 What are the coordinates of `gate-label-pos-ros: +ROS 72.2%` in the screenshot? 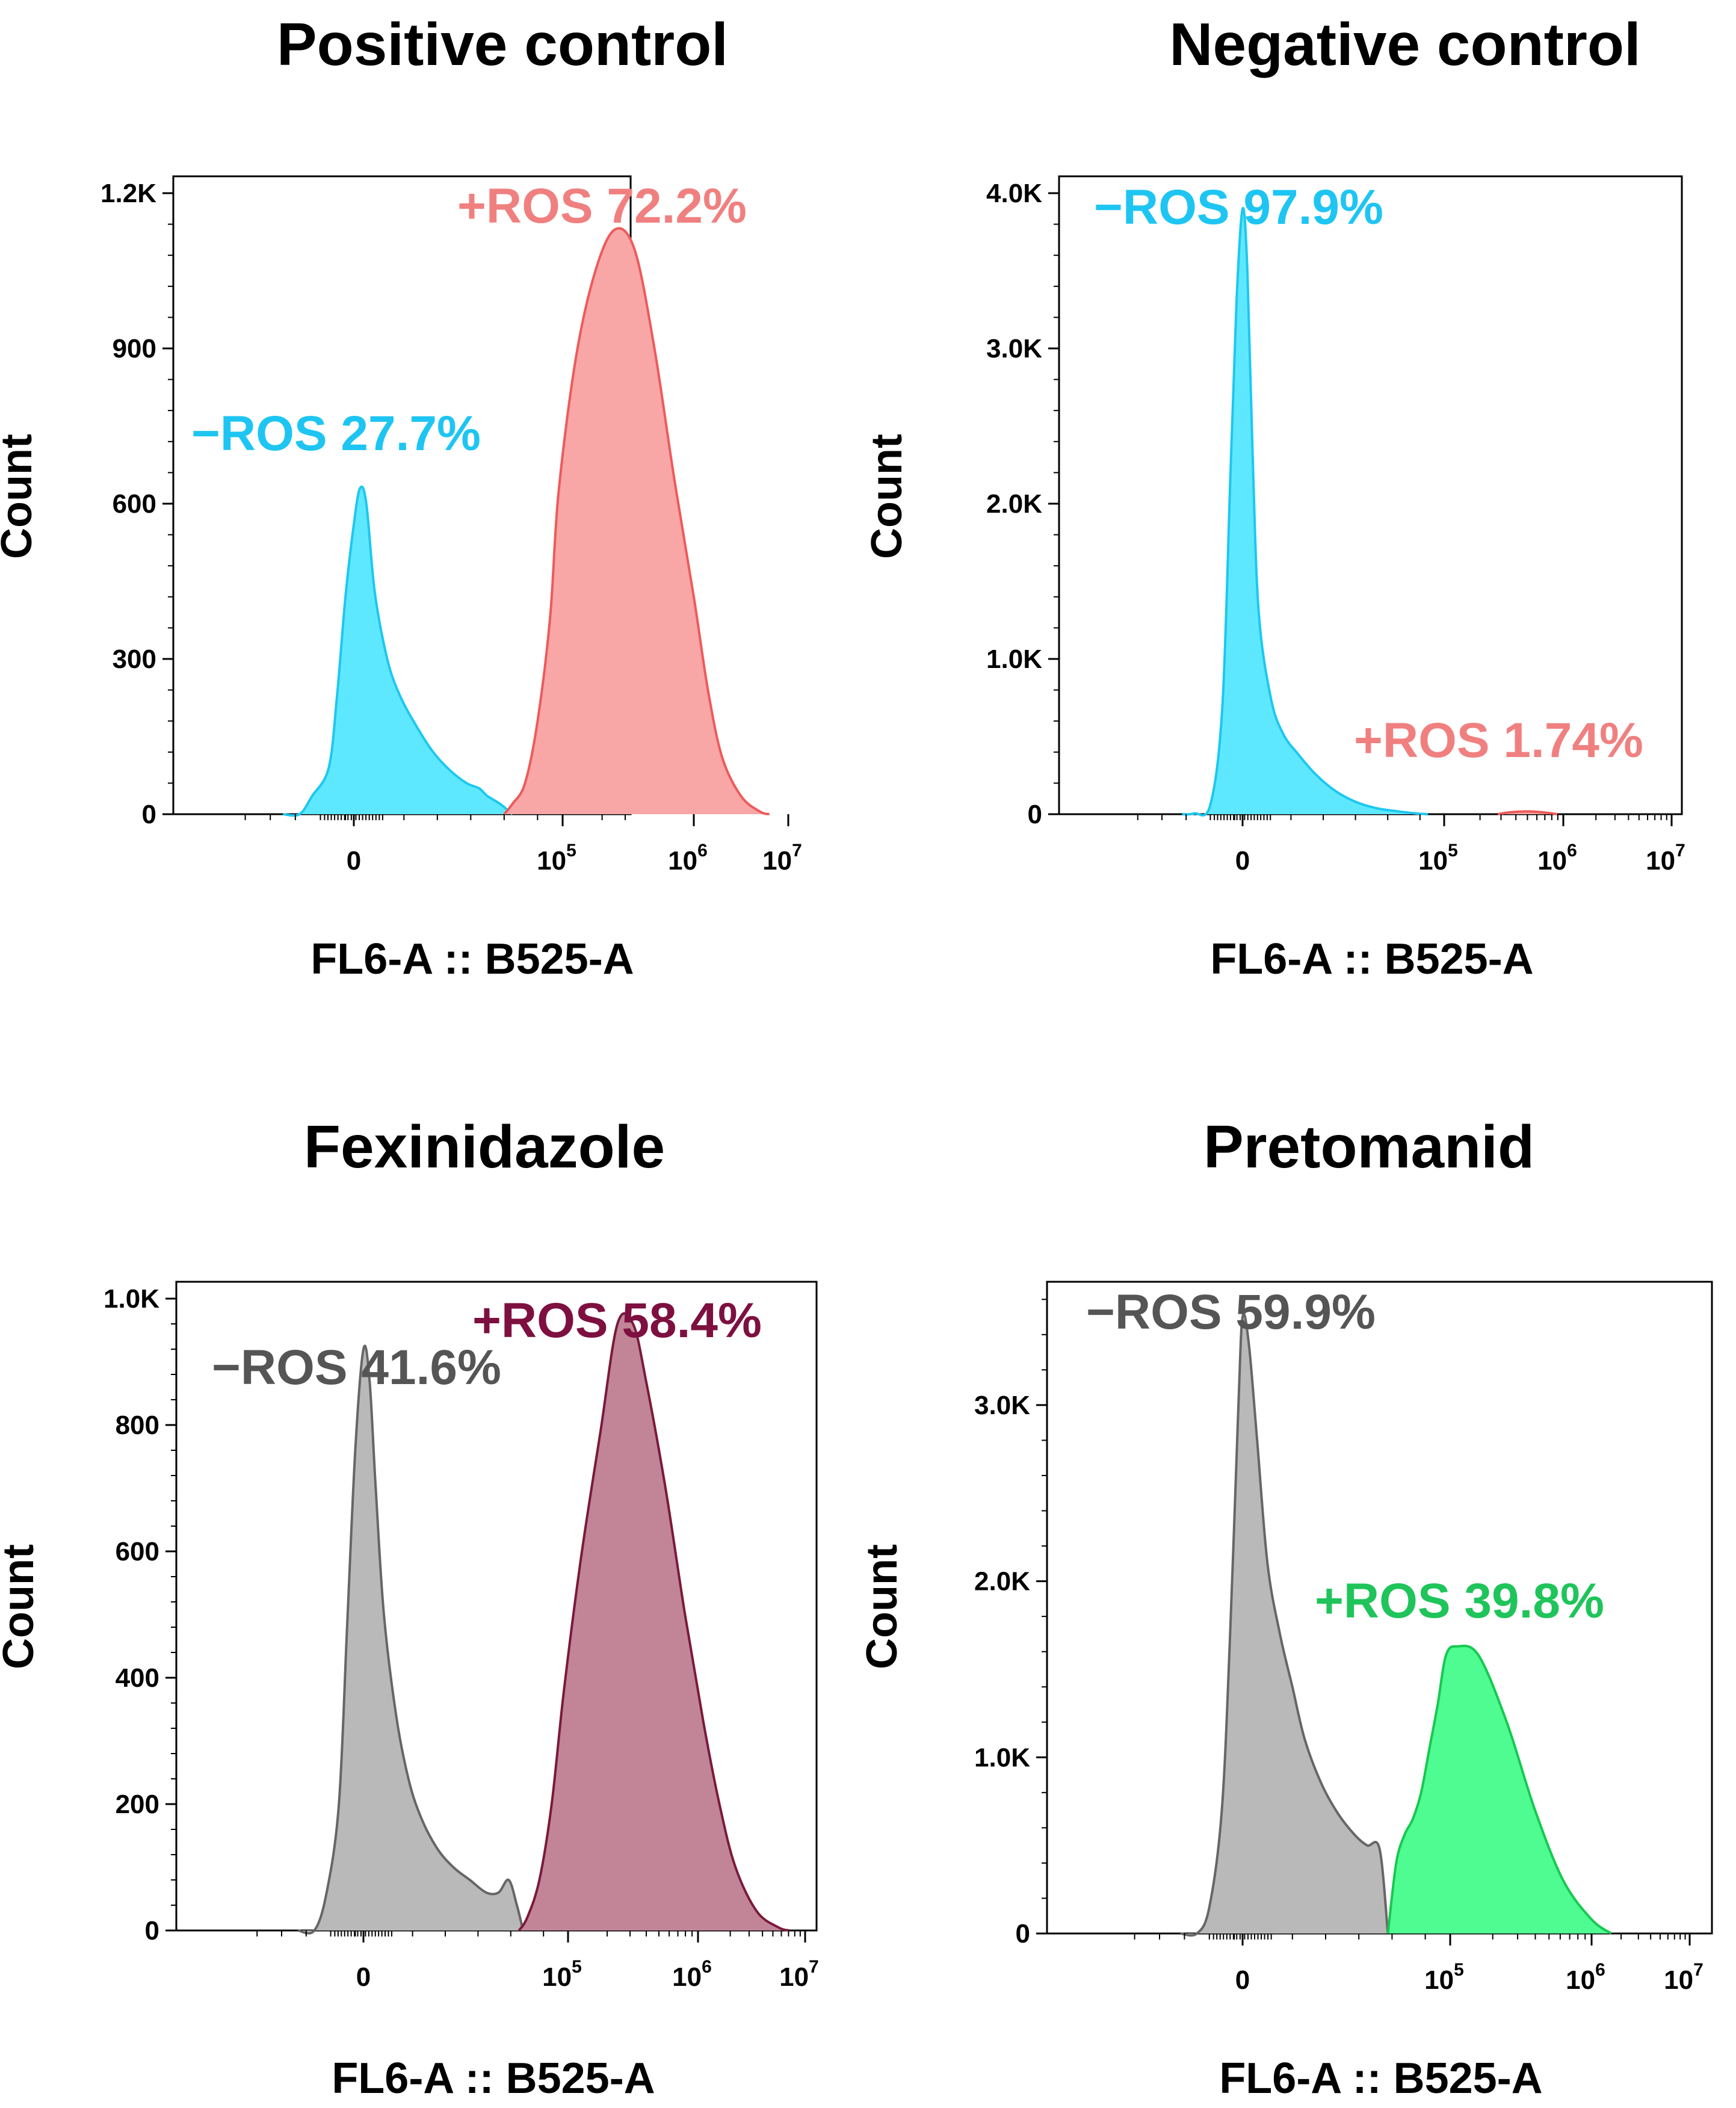 It's located at (602, 206).